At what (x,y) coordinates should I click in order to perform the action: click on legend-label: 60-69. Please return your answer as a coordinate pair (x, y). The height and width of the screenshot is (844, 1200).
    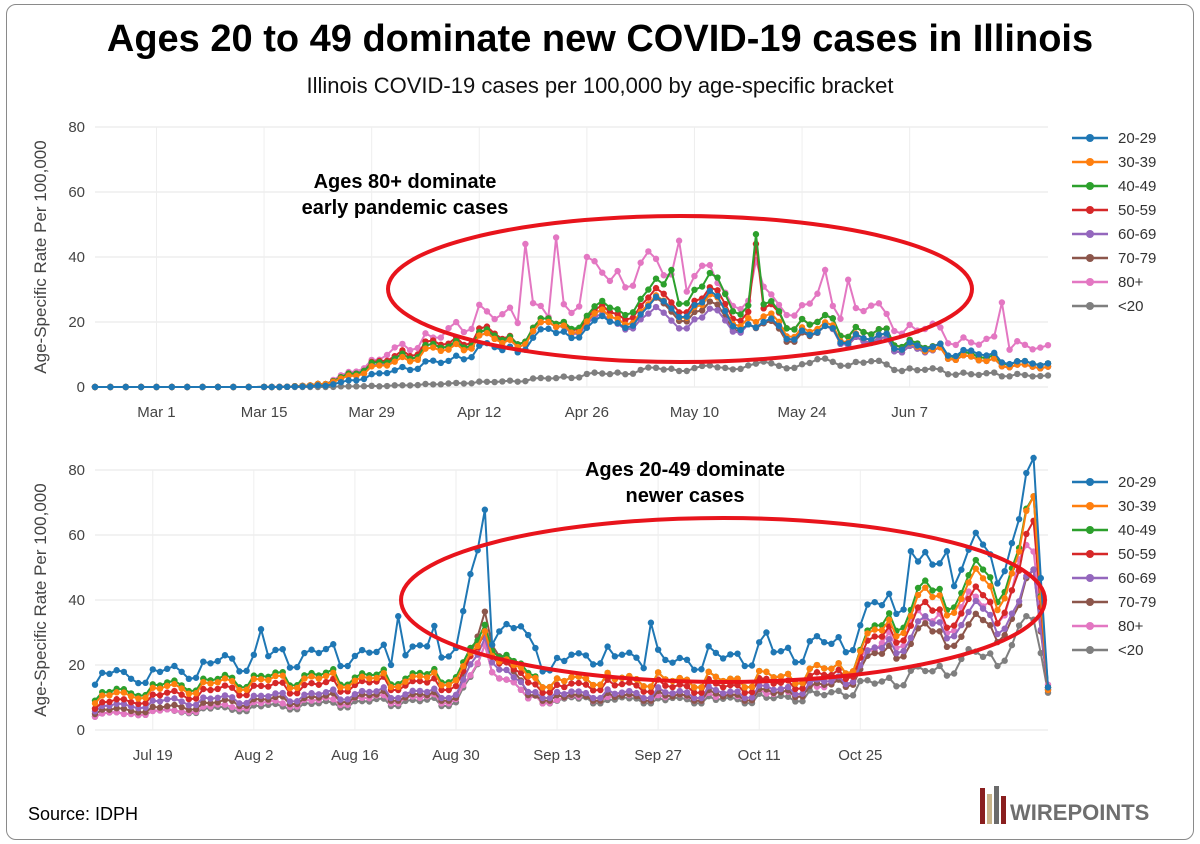
    Looking at the image, I should click on (1137, 578).